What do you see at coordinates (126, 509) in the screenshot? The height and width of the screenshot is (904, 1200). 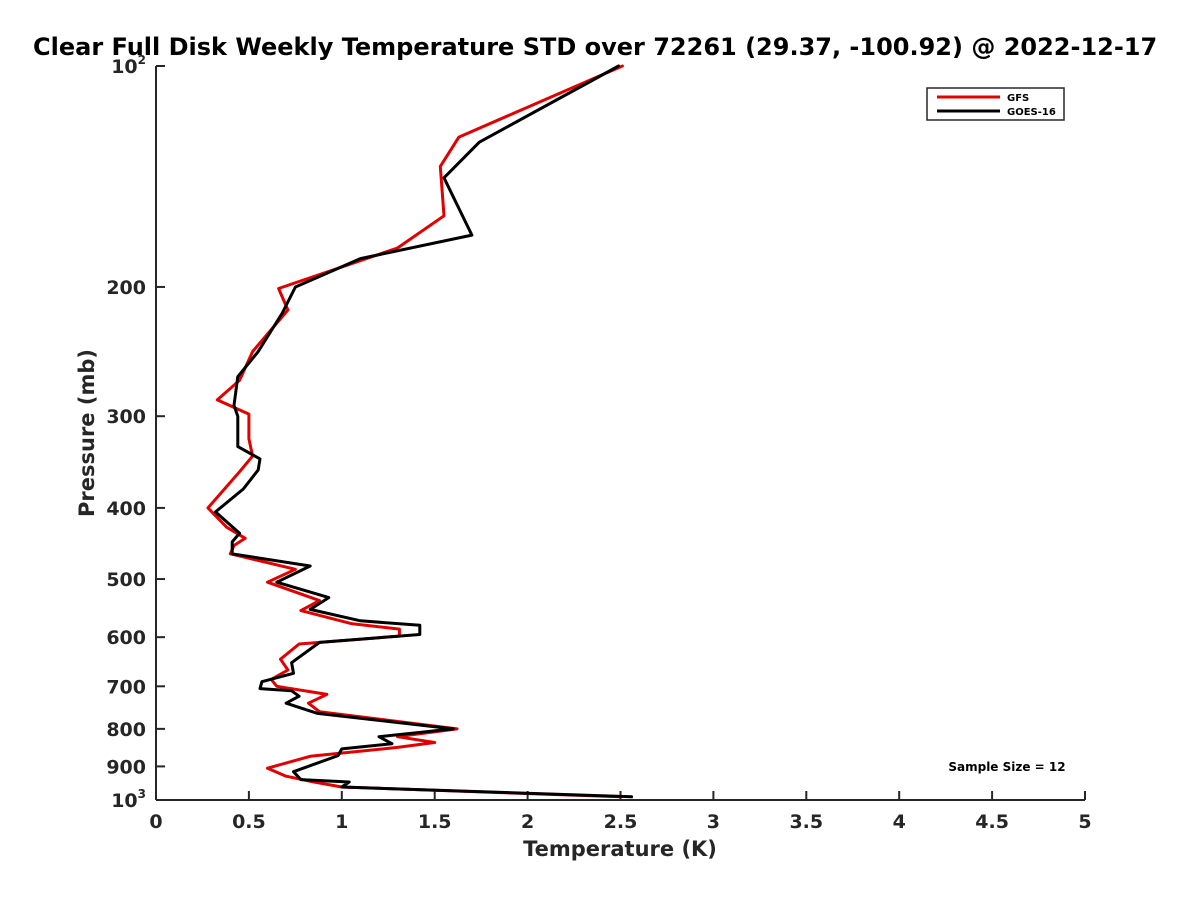 I see `y-tick-label: 400` at bounding box center [126, 509].